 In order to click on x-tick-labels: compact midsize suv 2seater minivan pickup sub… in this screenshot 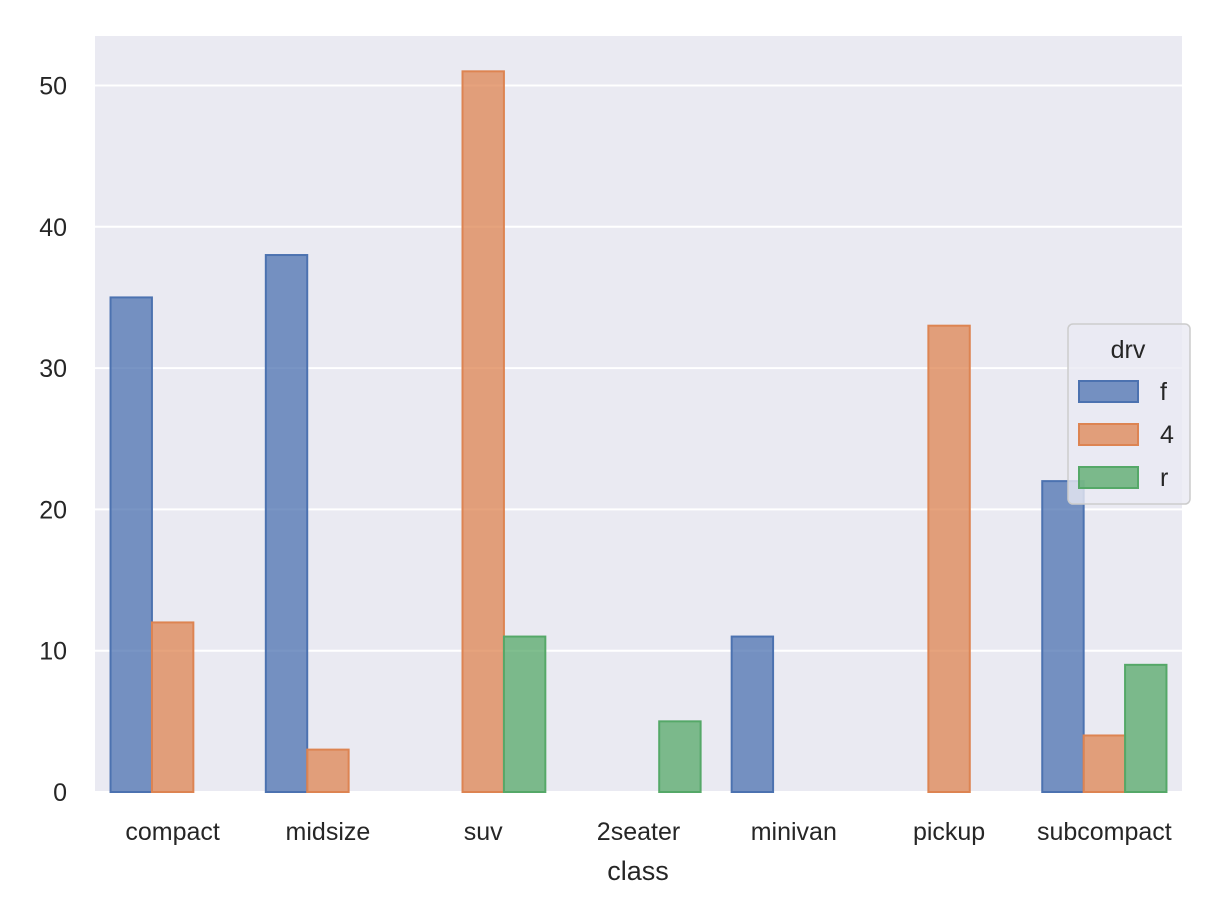, I will do `click(648, 832)`.